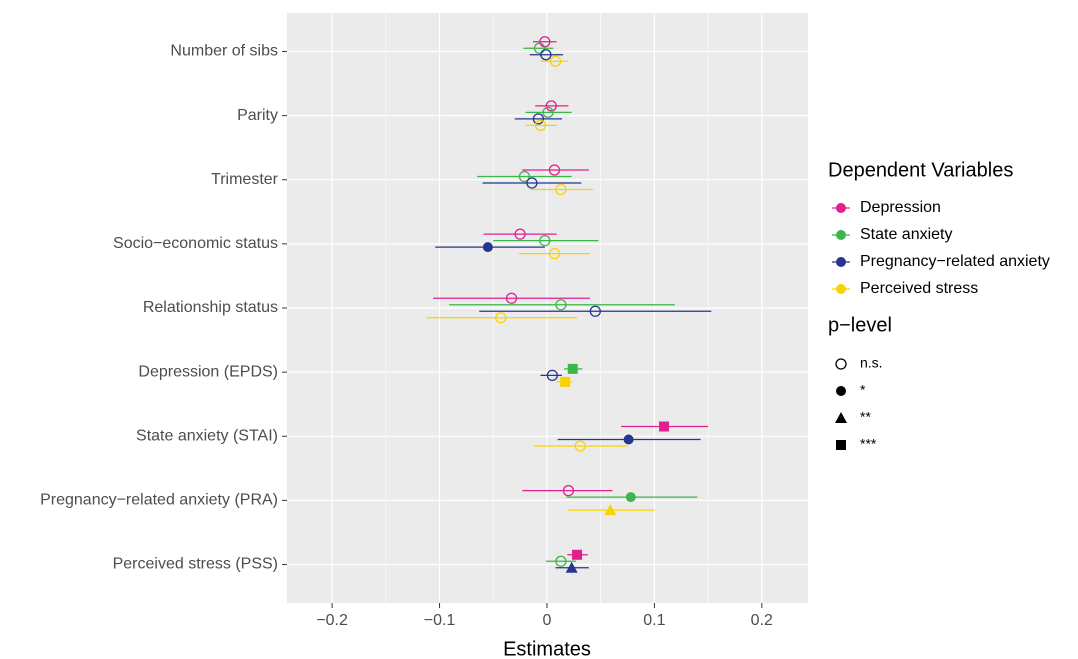 This screenshot has height=659, width=1078. Describe the element at coordinates (868, 444) in the screenshot. I see `legend-label: ***` at that location.